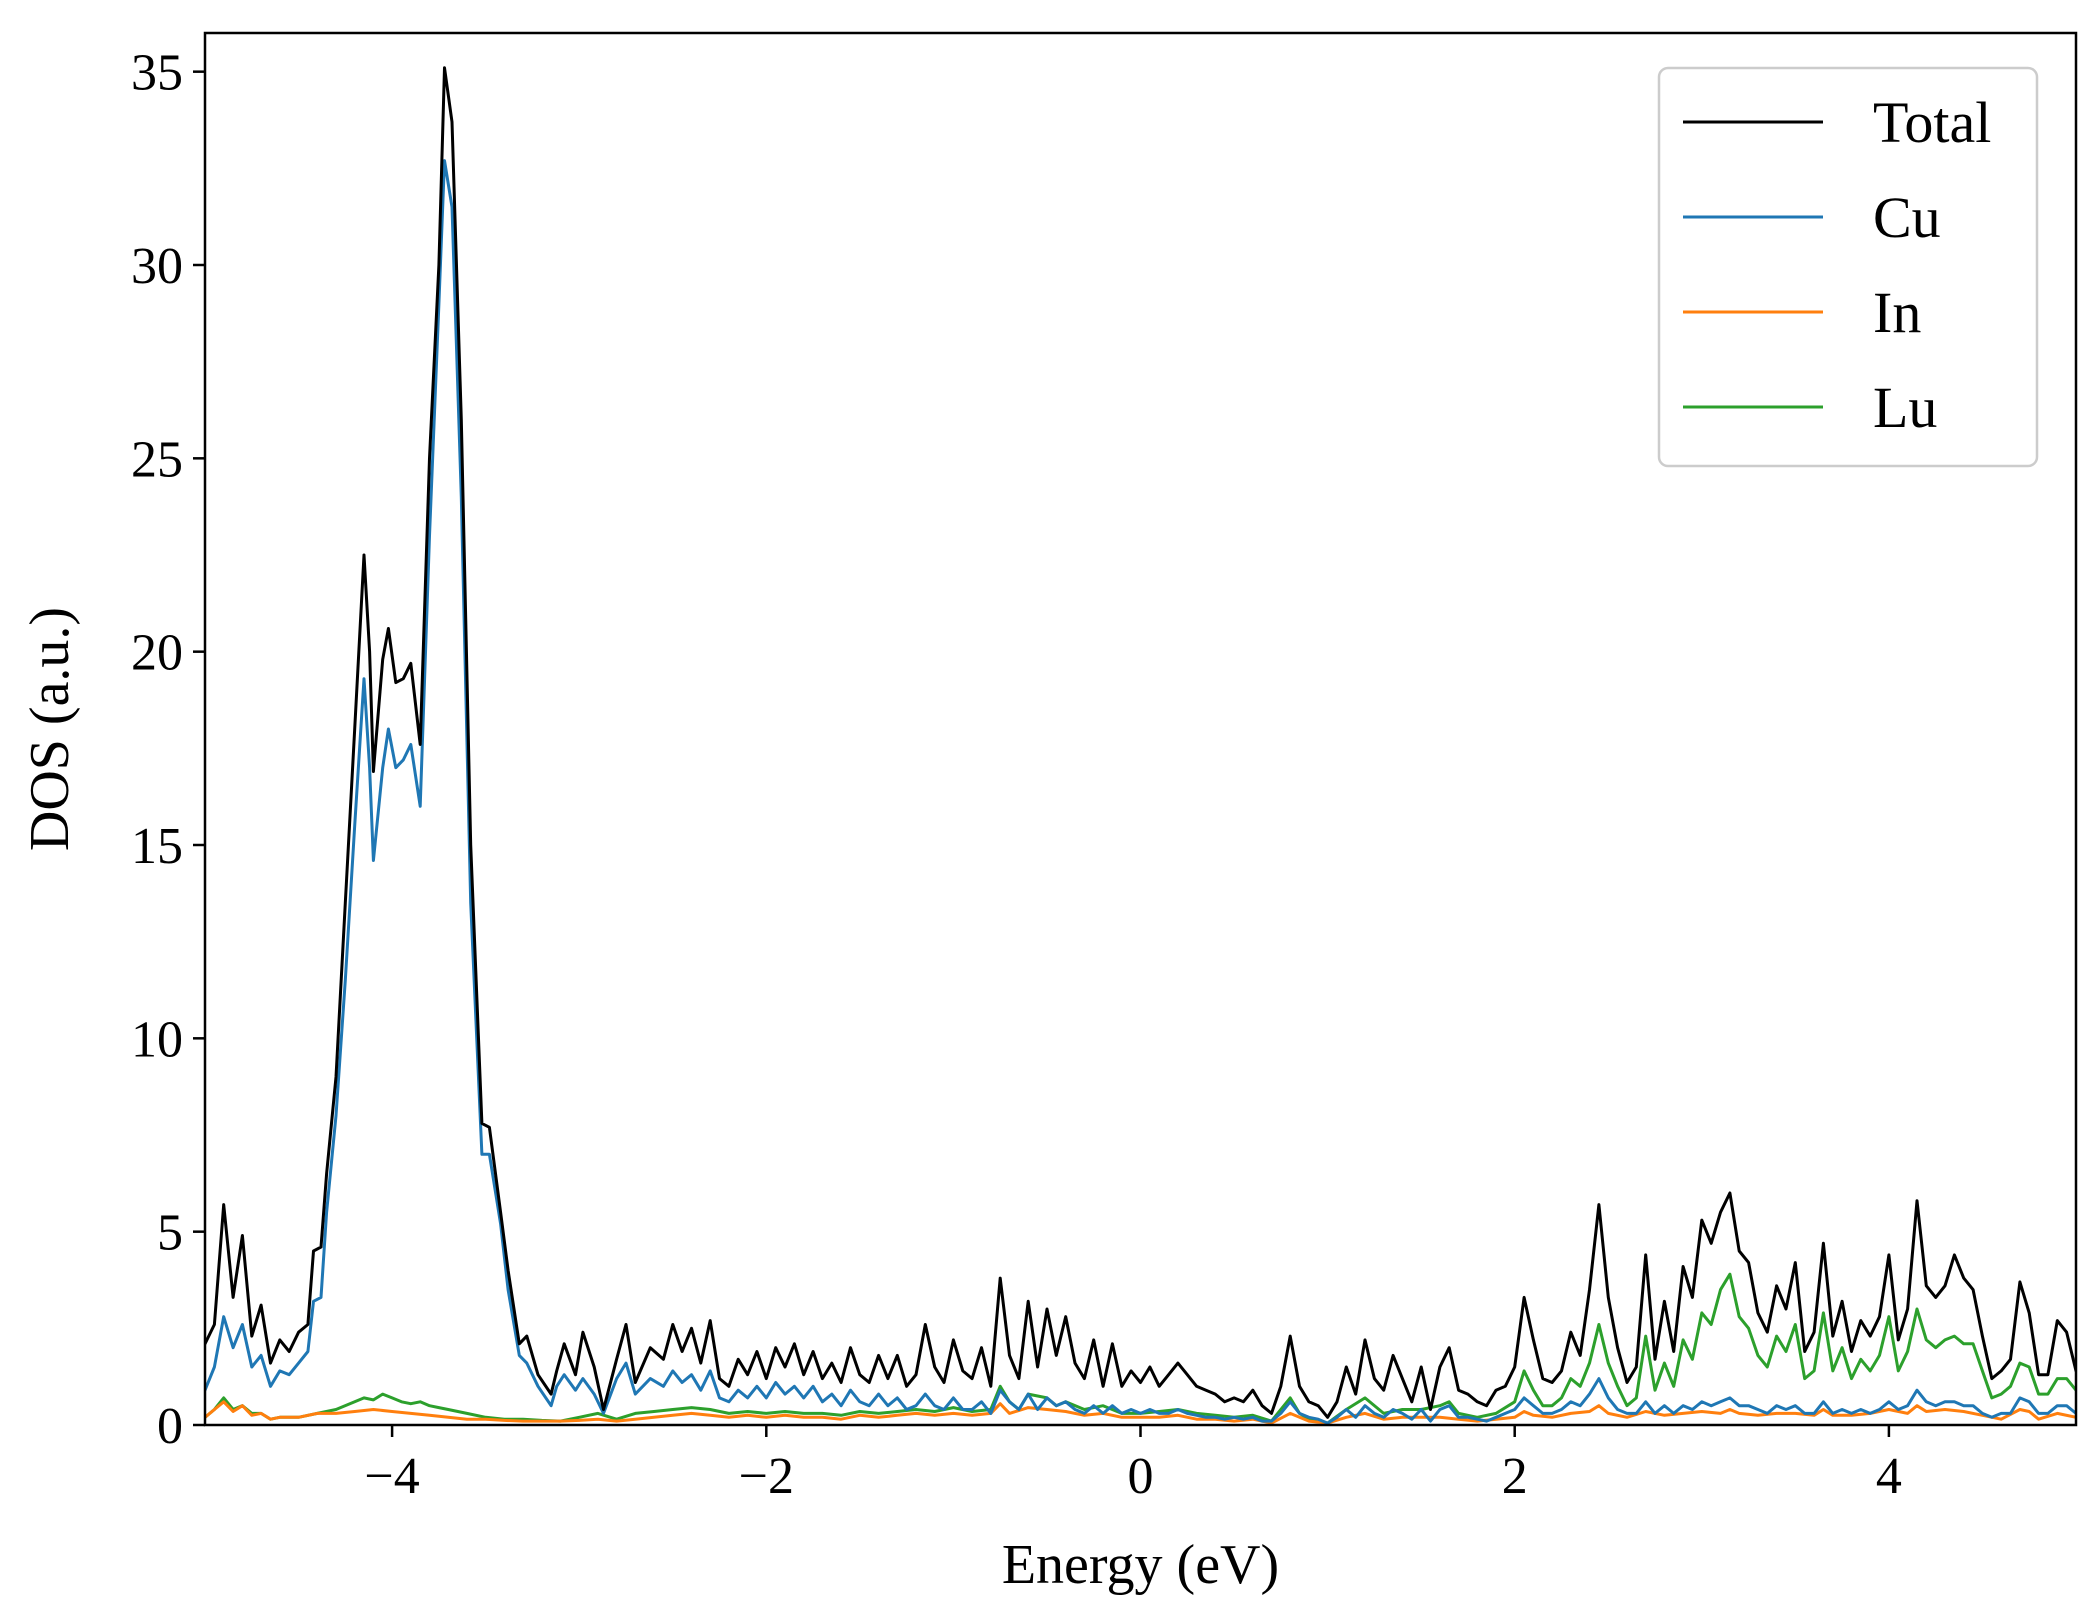  What do you see at coordinates (1140, 1412) in the screenshot?
I see `series-line-in` at bounding box center [1140, 1412].